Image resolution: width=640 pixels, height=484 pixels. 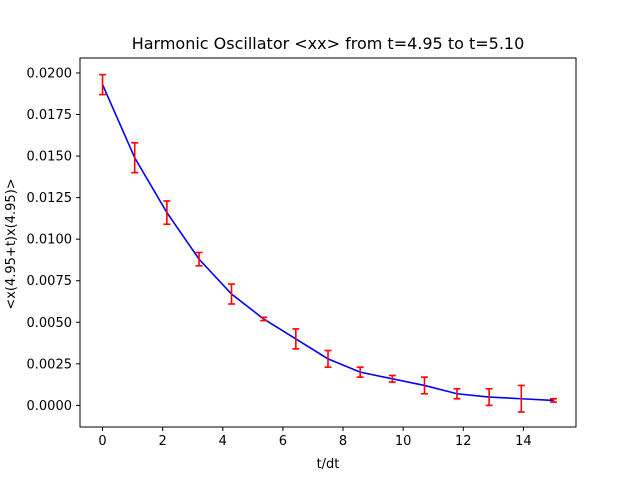 I want to click on y-tick-label: 0.0125, so click(x=50, y=198).